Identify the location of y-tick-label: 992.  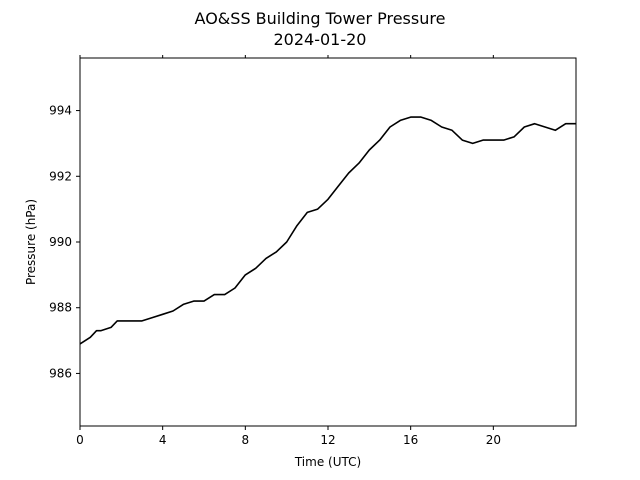
(60, 176).